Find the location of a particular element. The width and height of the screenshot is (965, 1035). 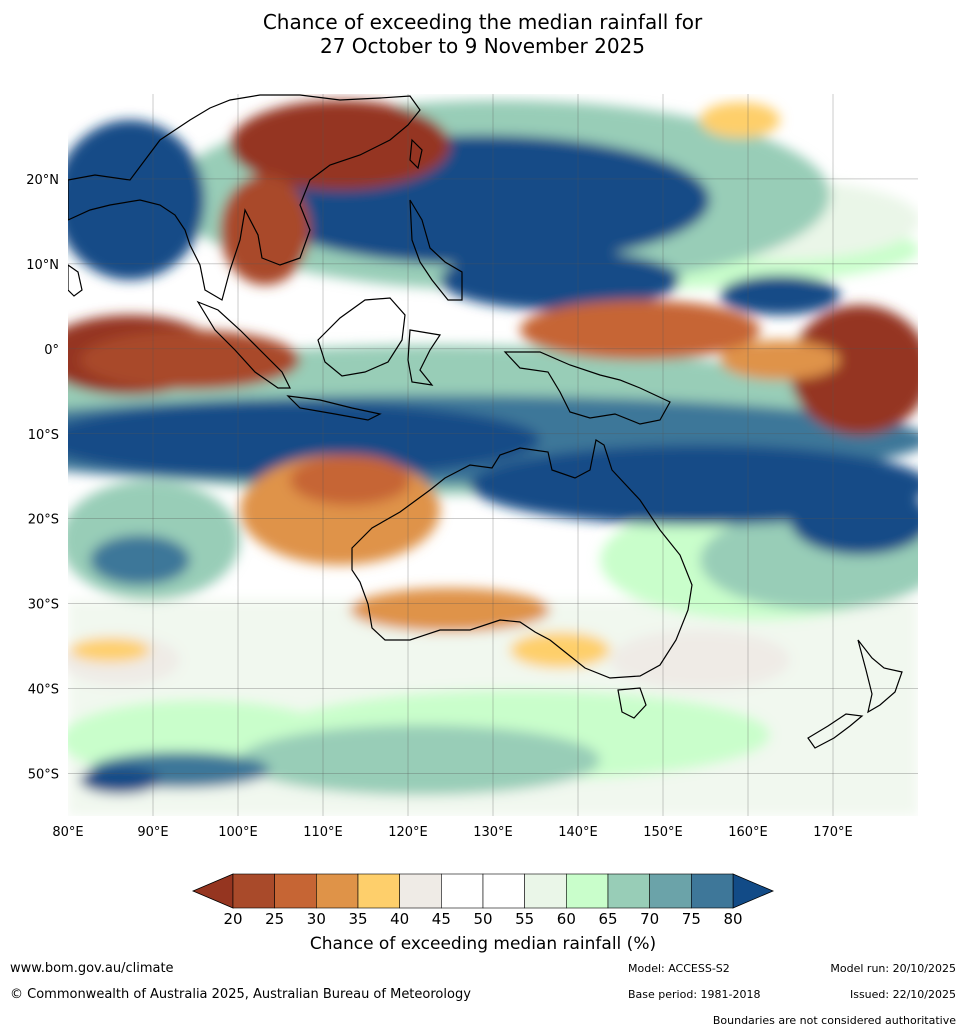

lat-tick-label: 0° is located at coordinates (51, 350).